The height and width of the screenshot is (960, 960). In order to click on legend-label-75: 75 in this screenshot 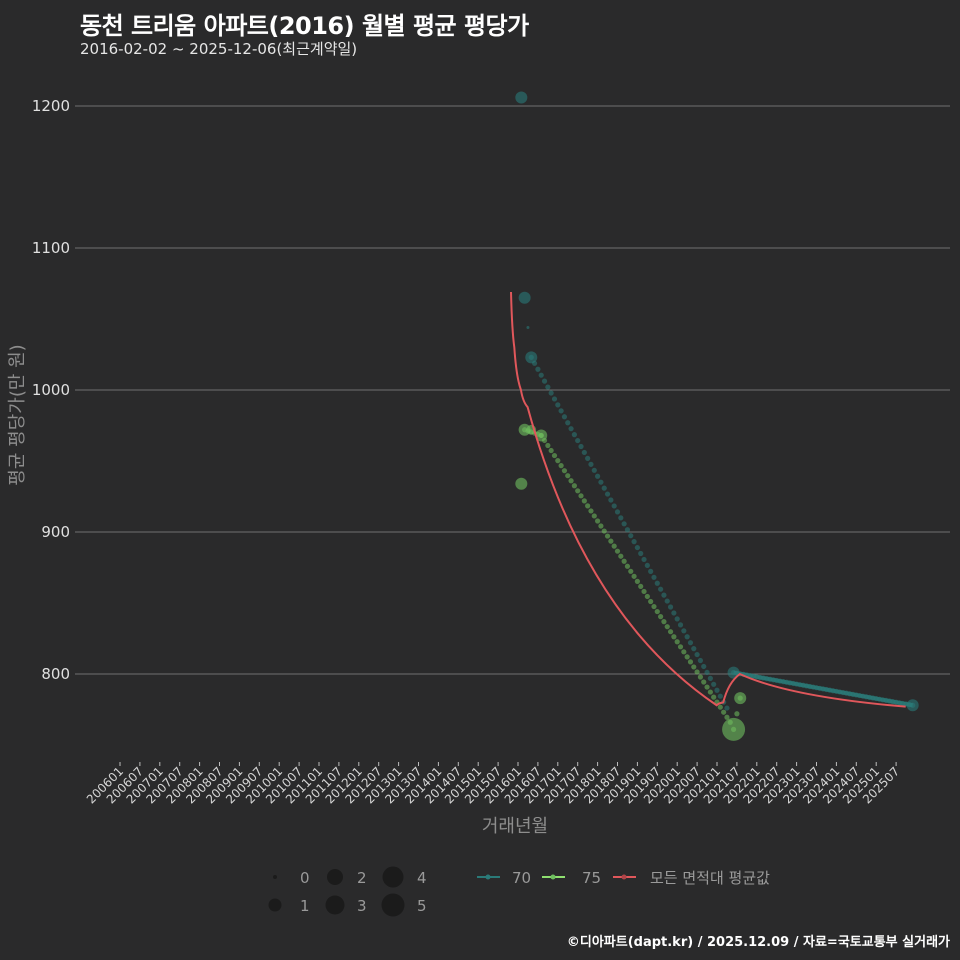, I will do `click(591, 878)`.